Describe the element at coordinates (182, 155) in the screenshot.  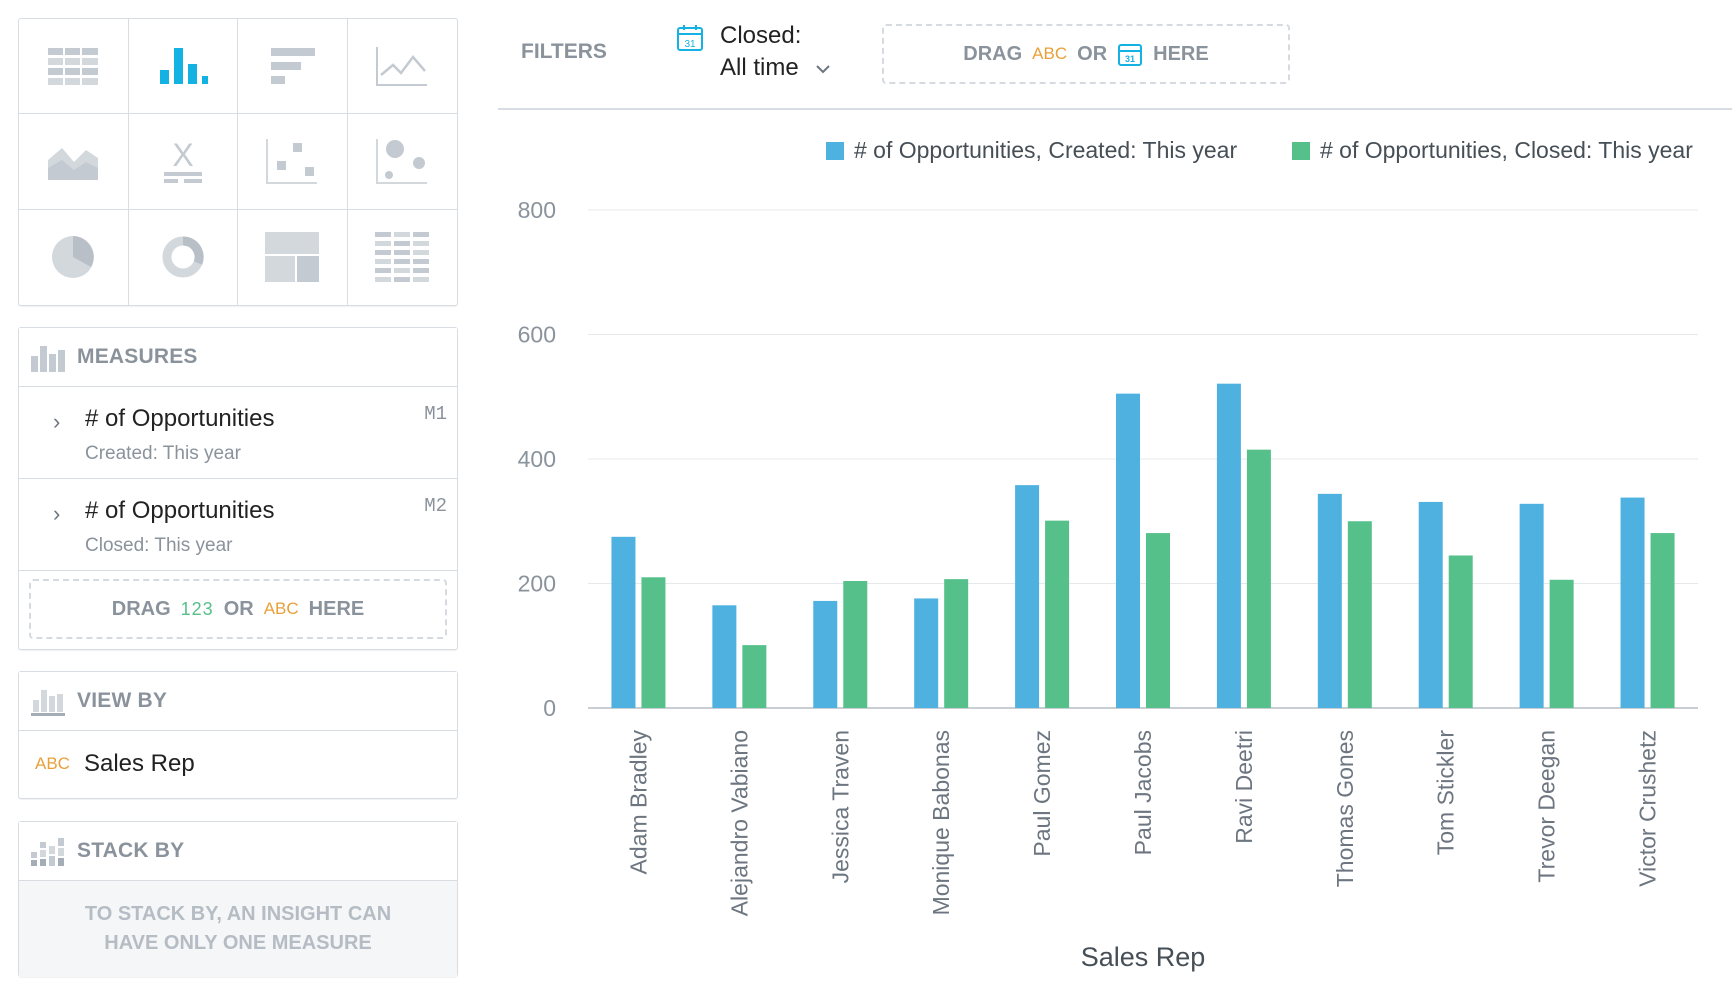
I see `svg-text: X` at that location.